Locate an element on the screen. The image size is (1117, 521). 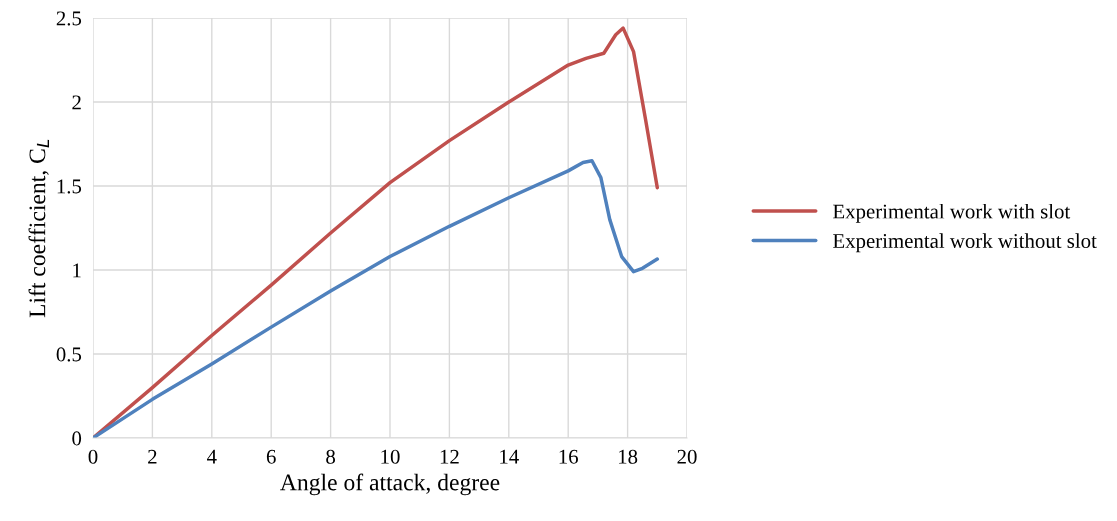
x-tick-label: 16 is located at coordinates (568, 456).